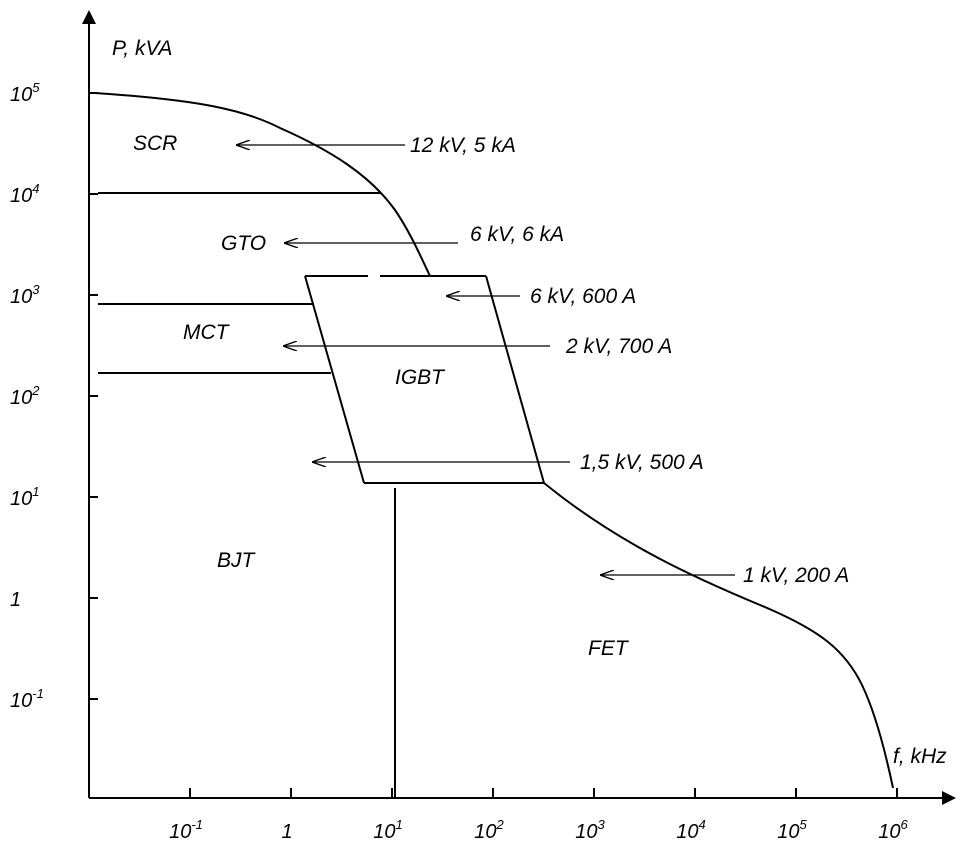  Describe the element at coordinates (24, 497) in the screenshot. I see `y-tick-label: 10¹` at that location.